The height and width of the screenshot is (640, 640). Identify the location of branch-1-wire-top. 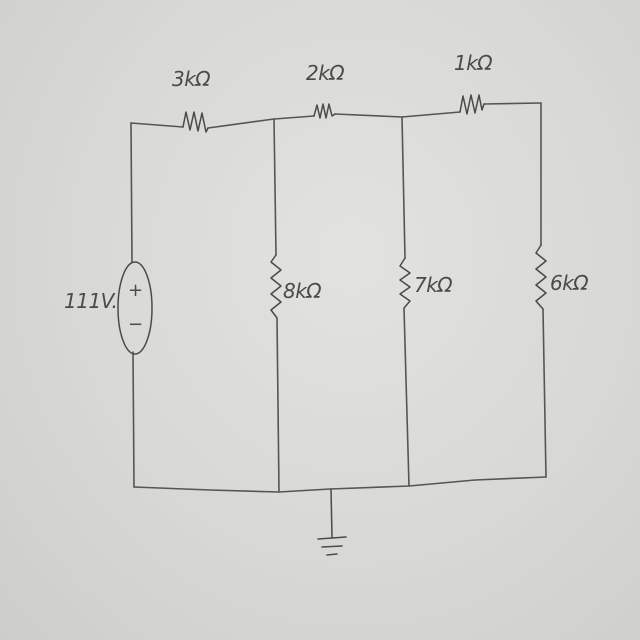
(275, 187).